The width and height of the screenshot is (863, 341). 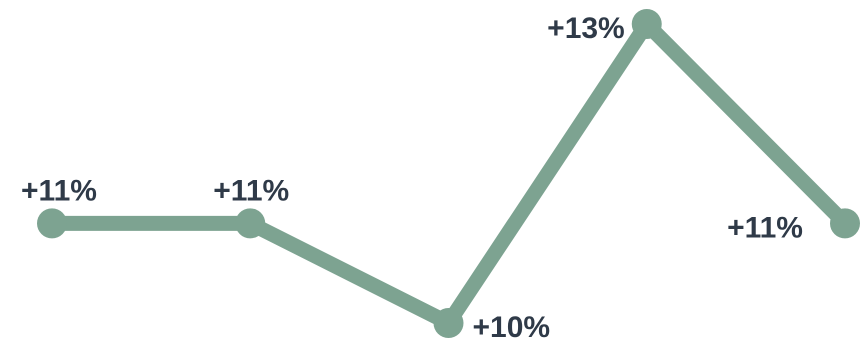 I want to click on data-label: +10%, so click(x=512, y=326).